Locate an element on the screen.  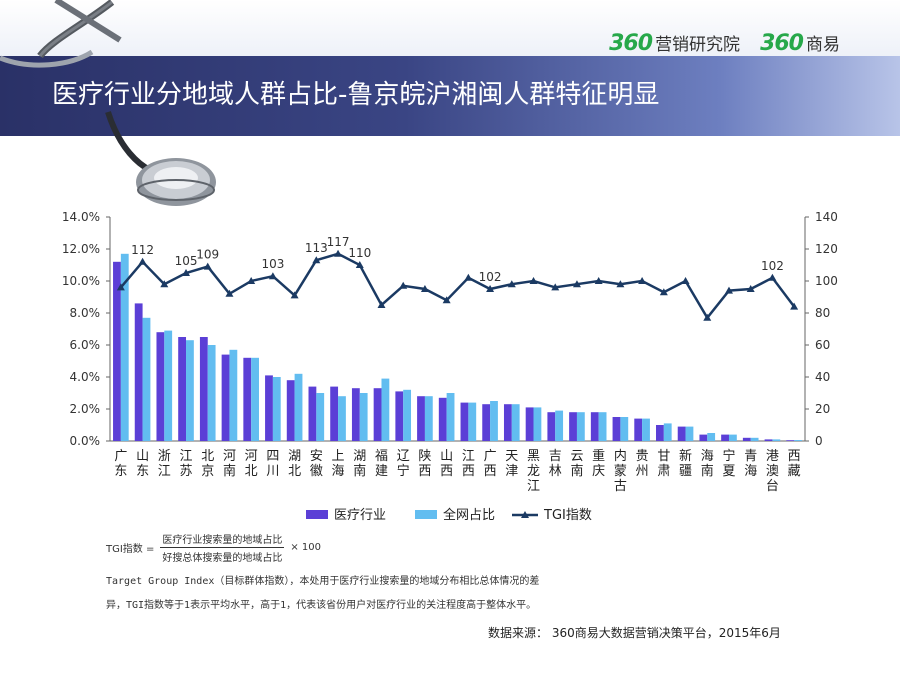
x-category-label: 云 is located at coordinates (576, 456).